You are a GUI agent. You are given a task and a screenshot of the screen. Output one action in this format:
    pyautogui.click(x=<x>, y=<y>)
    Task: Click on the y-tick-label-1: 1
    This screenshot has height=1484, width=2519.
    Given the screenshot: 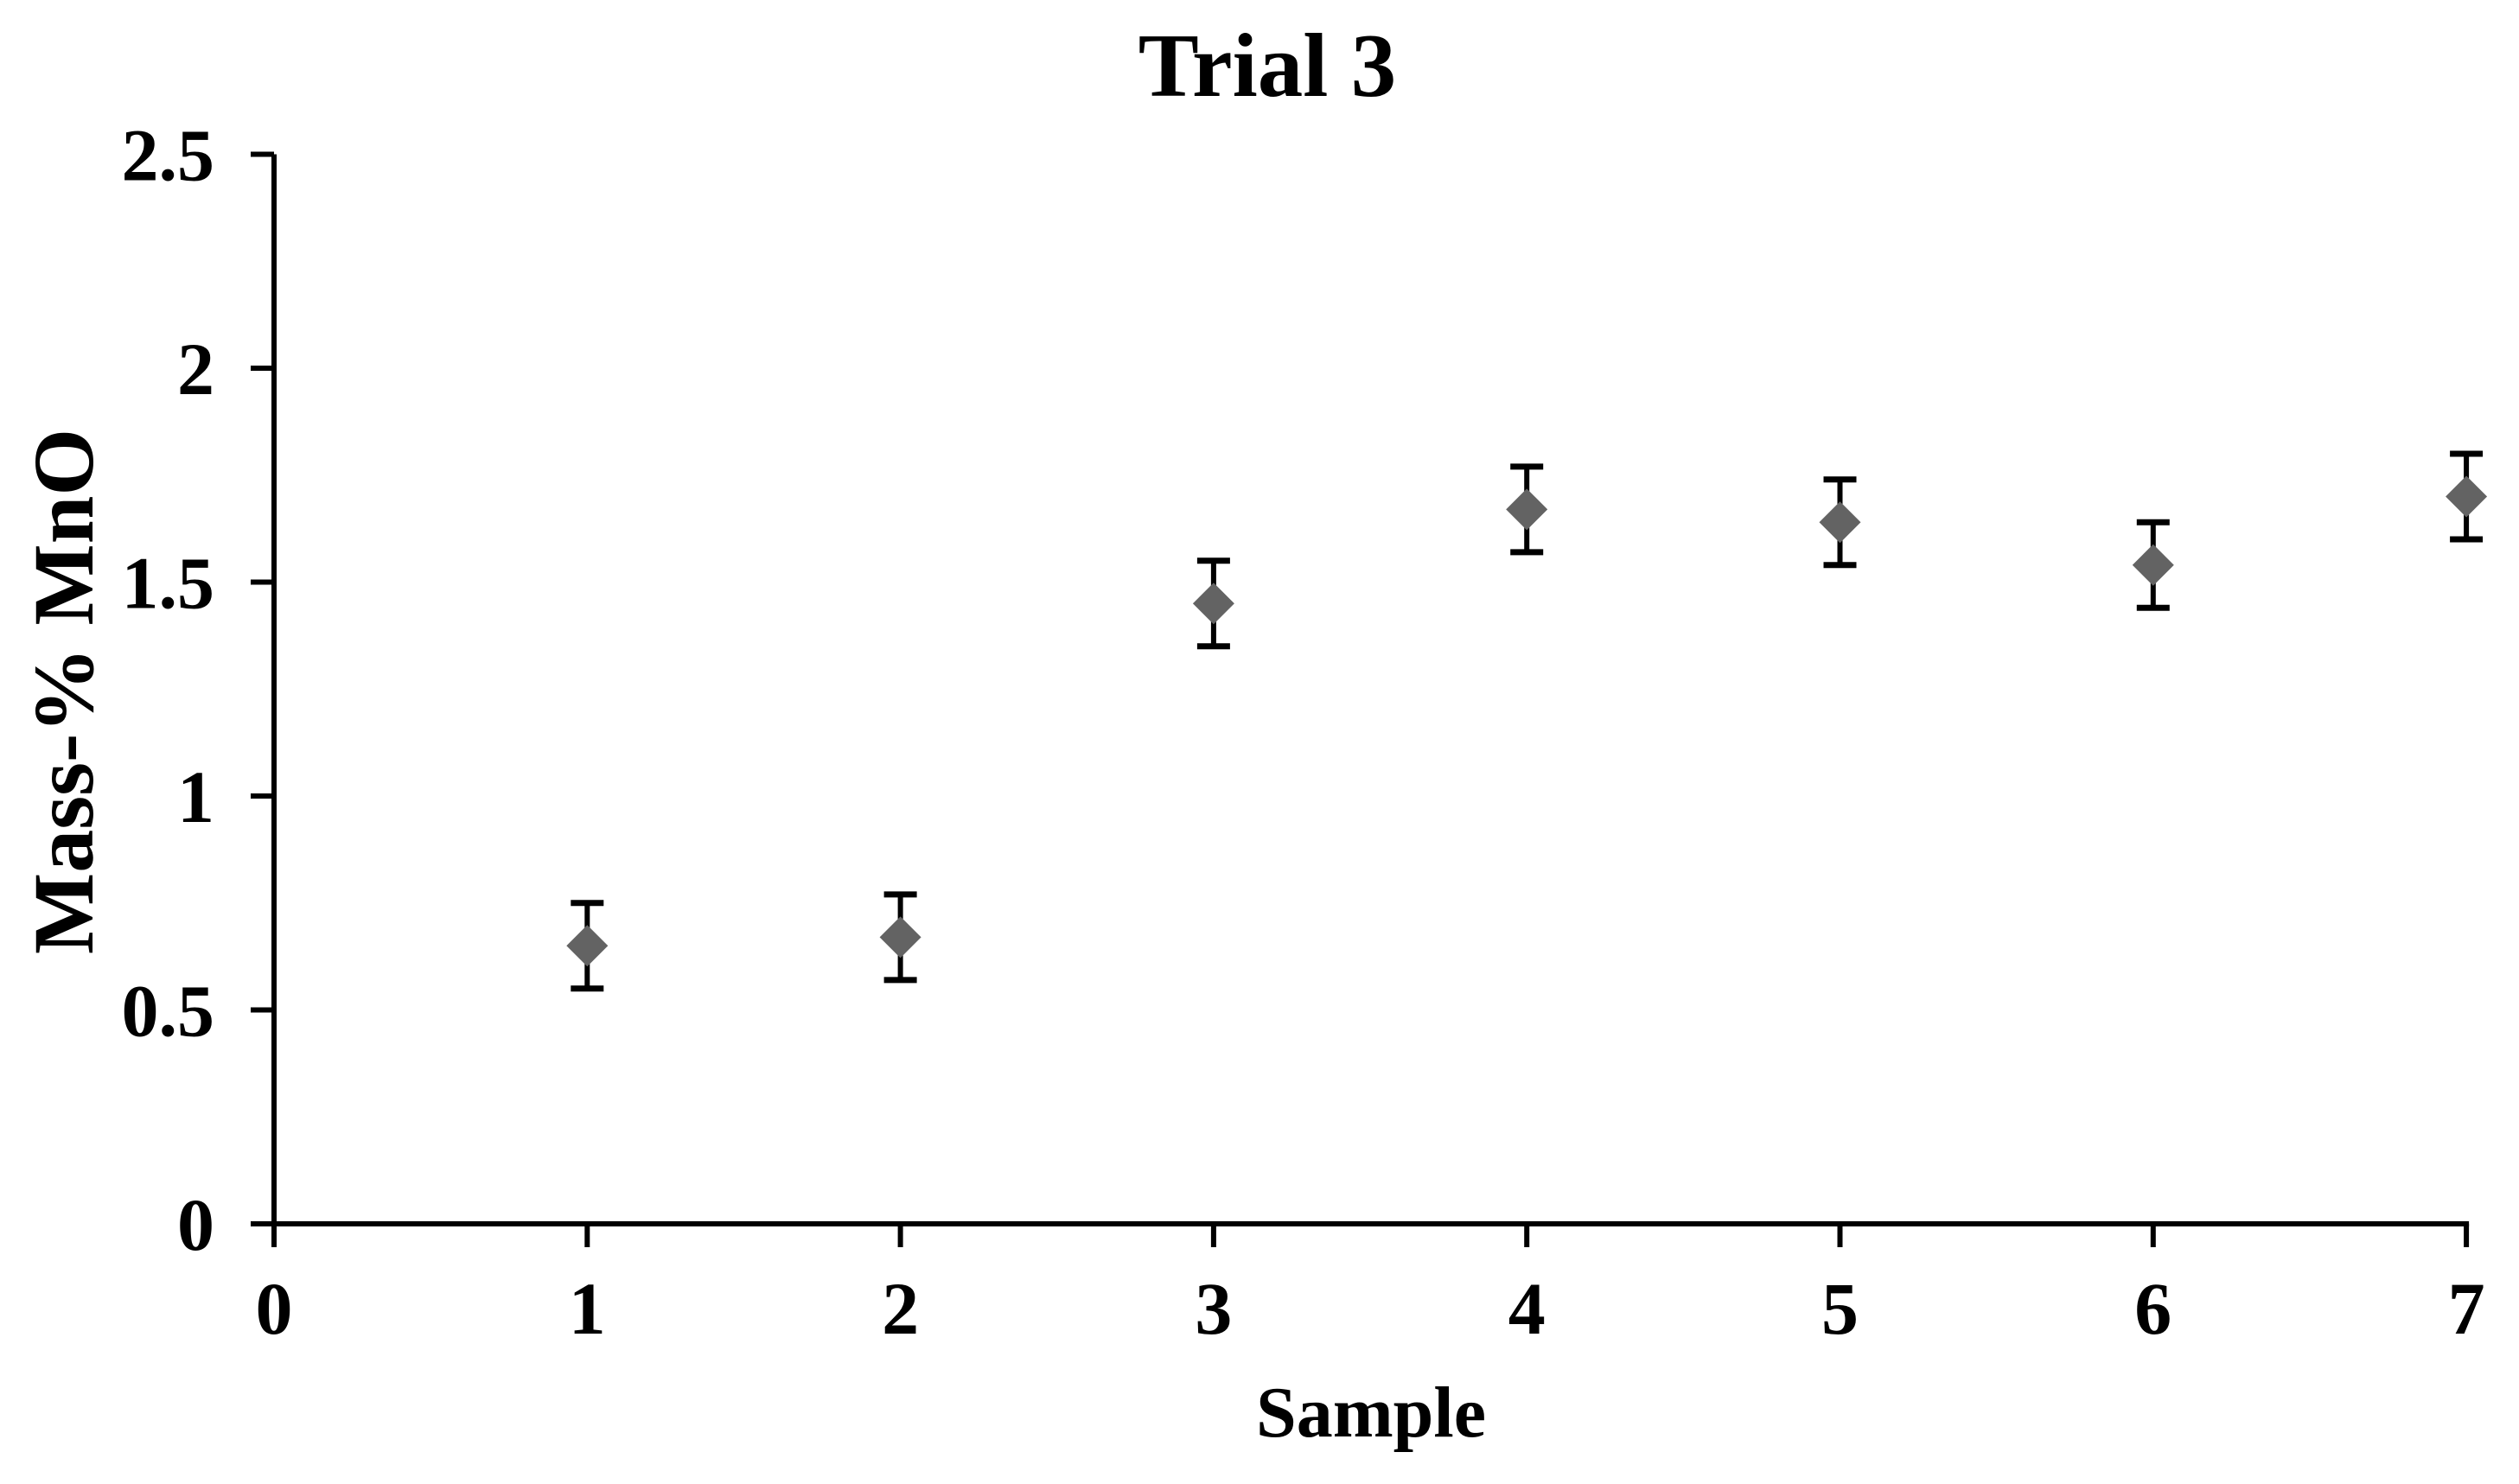 What is the action you would take?
    pyautogui.click(x=195, y=796)
    